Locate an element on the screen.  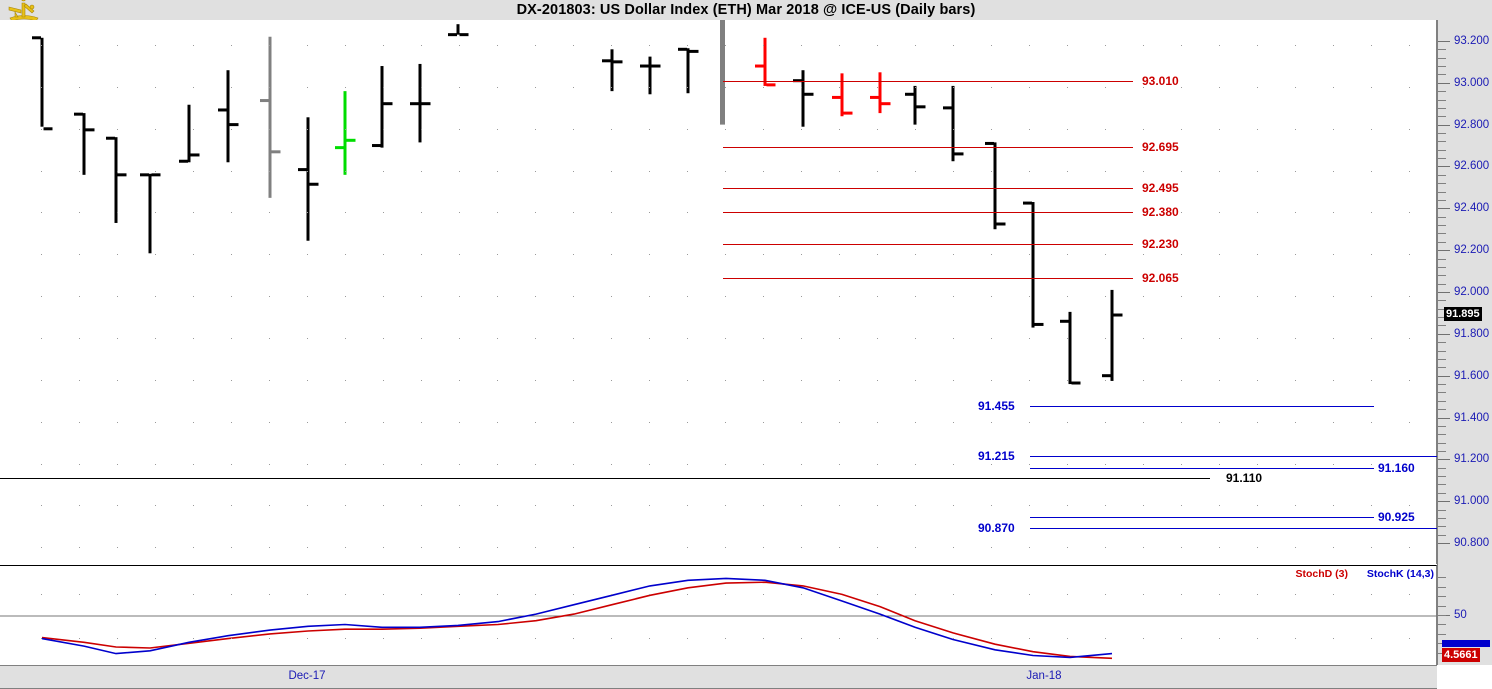
date-axis: Dec-17 Jan-18 is located at coordinates (718, 677).